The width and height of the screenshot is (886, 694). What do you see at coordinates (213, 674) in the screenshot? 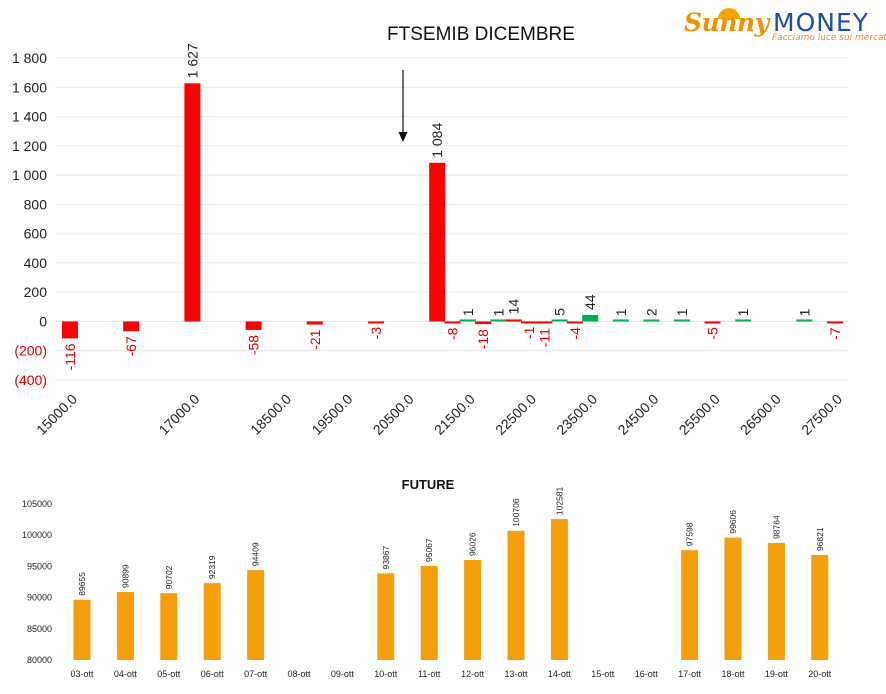
I see `x-tick-label: 06-ott` at bounding box center [213, 674].